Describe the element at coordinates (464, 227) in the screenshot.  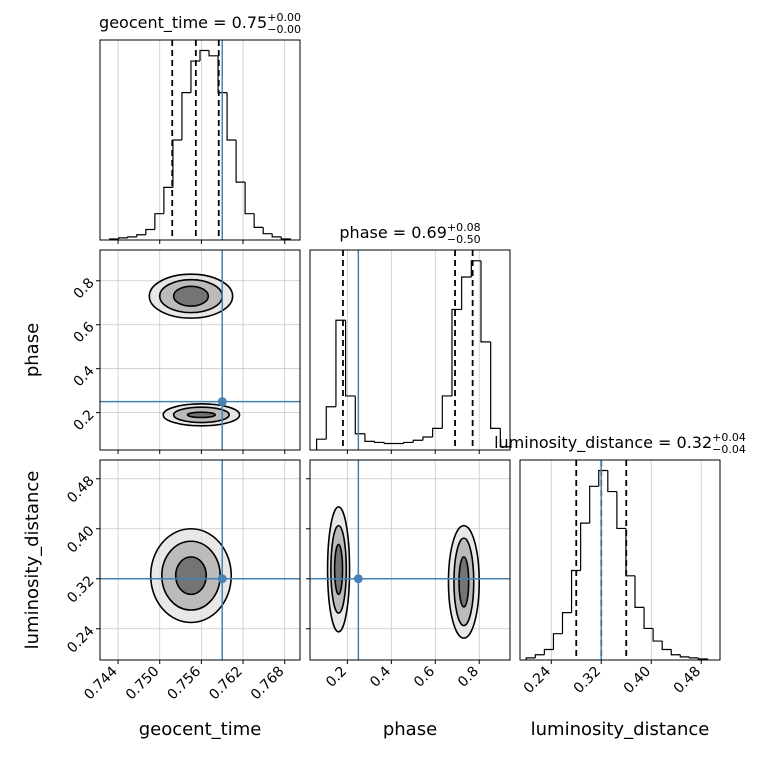
I see `title-upper: +0.08` at that location.